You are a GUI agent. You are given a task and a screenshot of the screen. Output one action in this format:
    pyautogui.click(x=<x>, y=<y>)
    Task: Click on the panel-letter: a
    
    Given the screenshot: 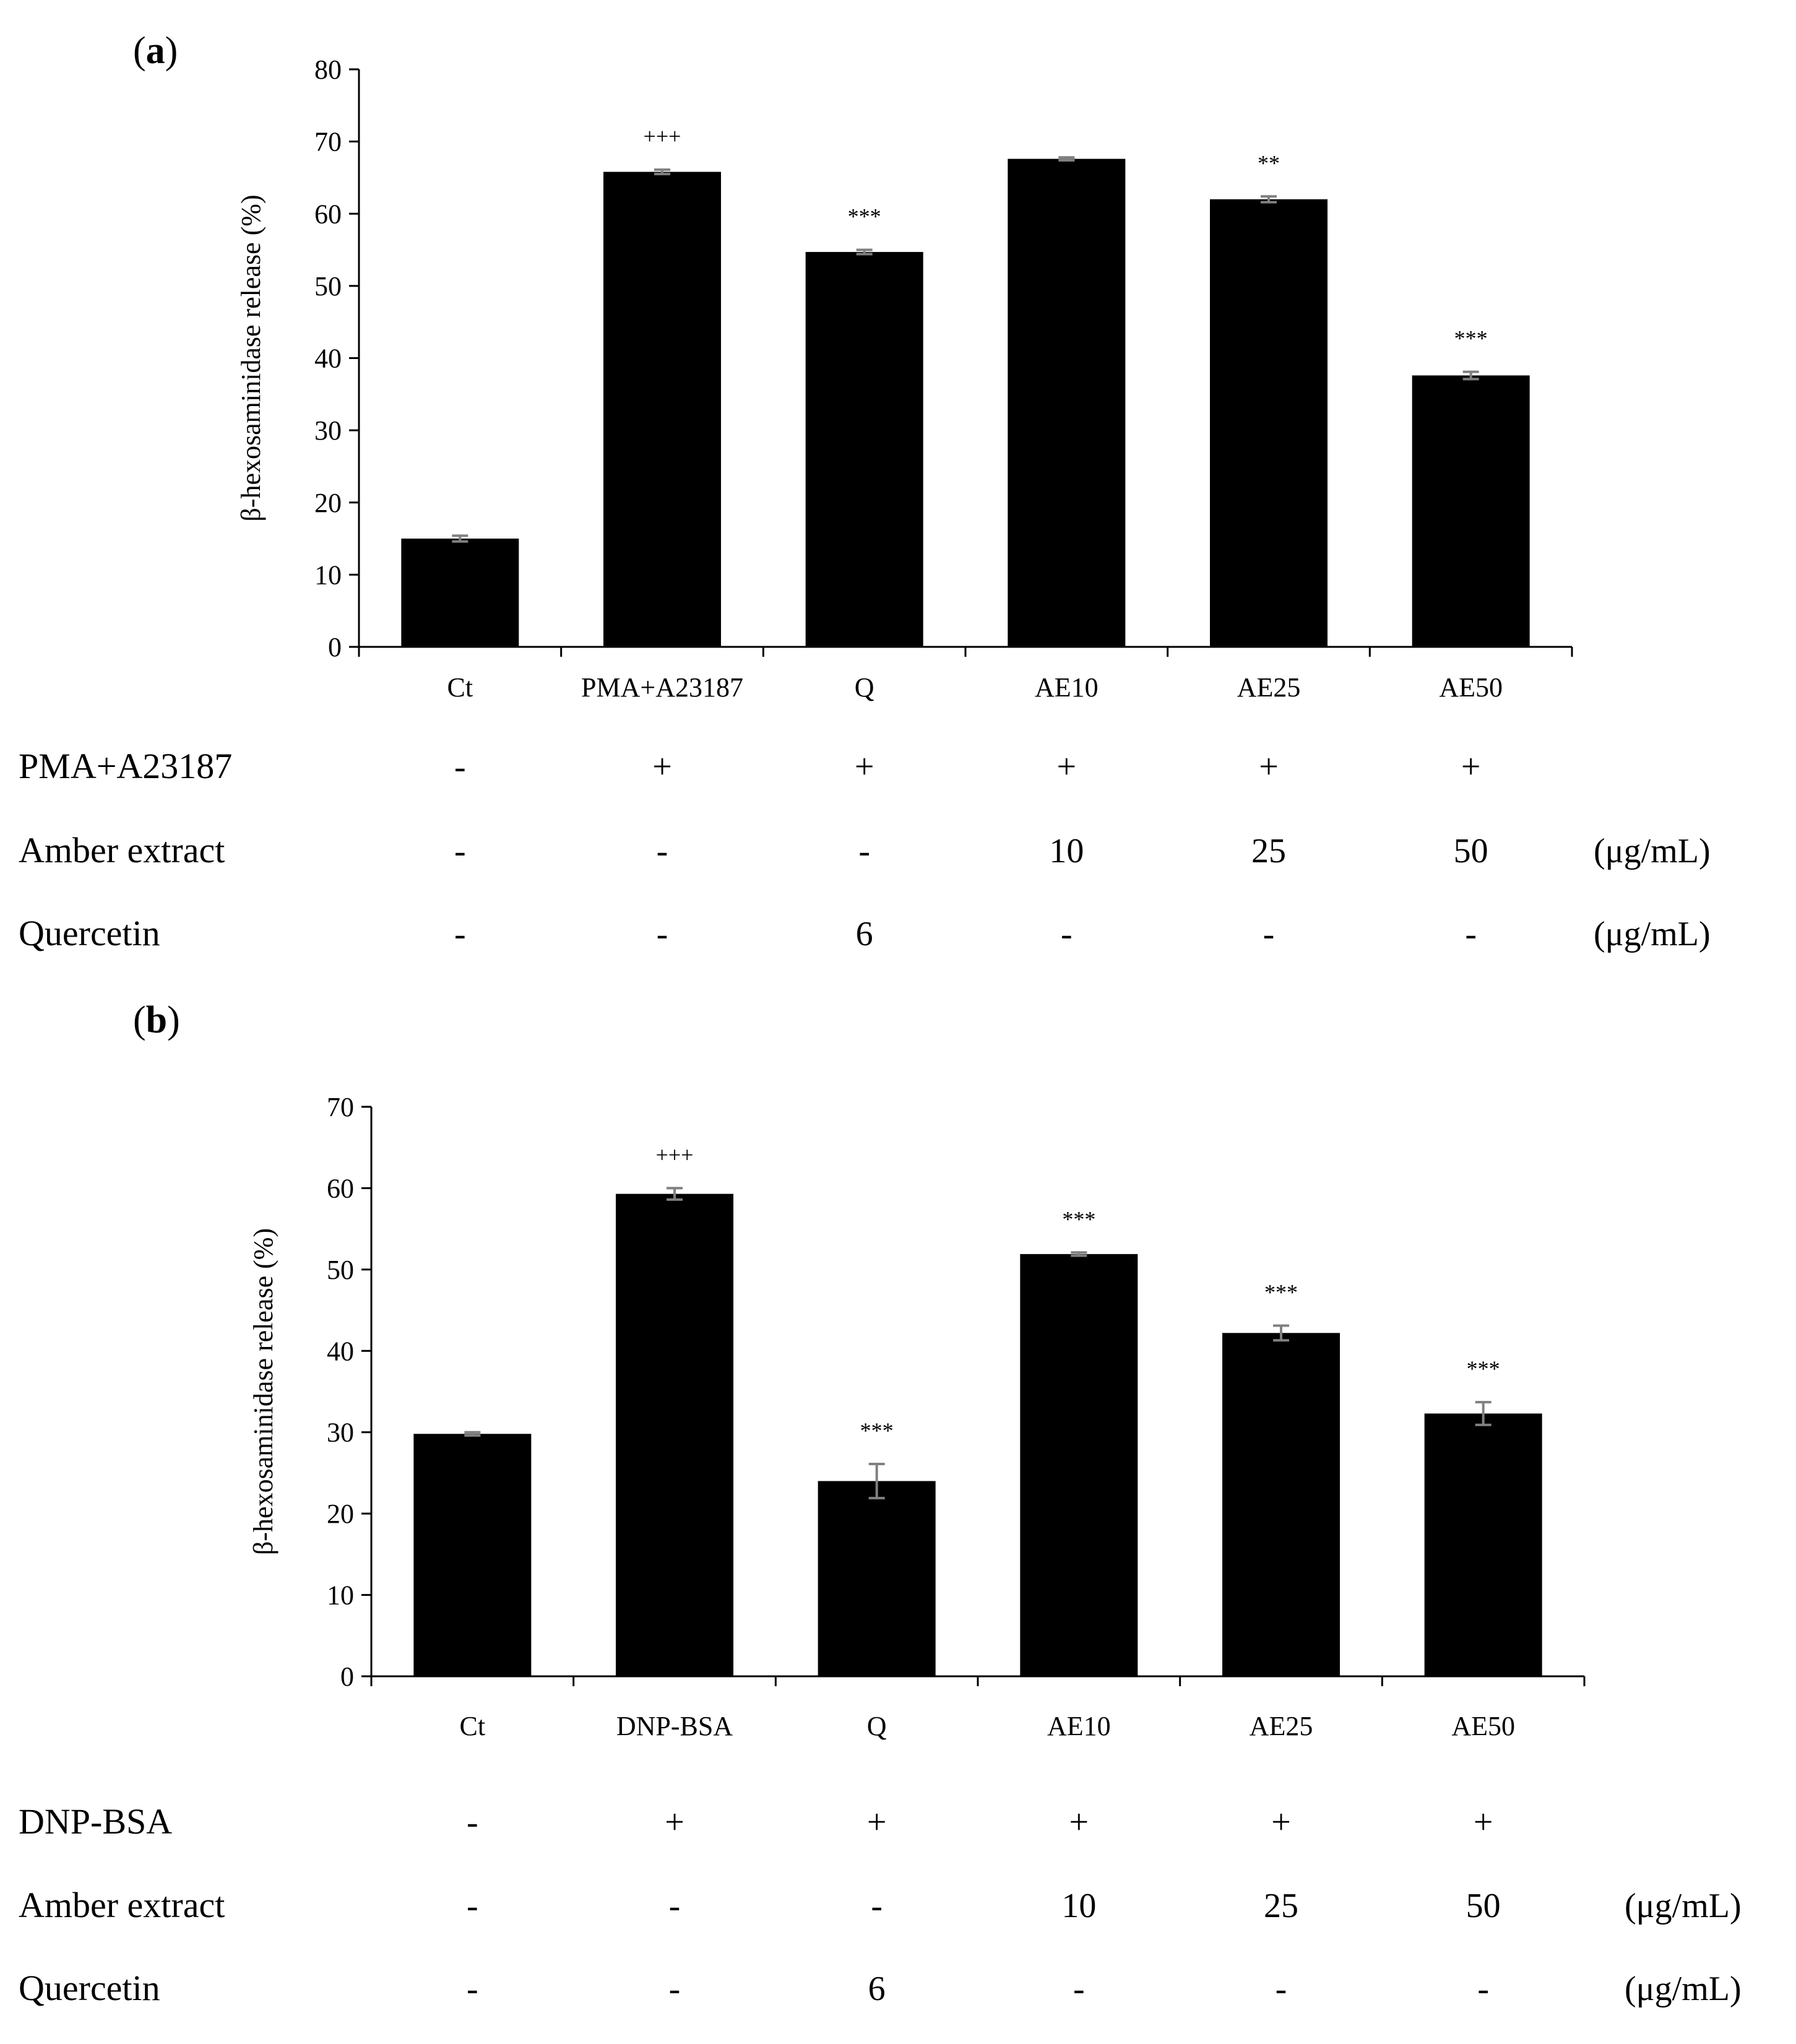 What is the action you would take?
    pyautogui.click(x=155, y=51)
    